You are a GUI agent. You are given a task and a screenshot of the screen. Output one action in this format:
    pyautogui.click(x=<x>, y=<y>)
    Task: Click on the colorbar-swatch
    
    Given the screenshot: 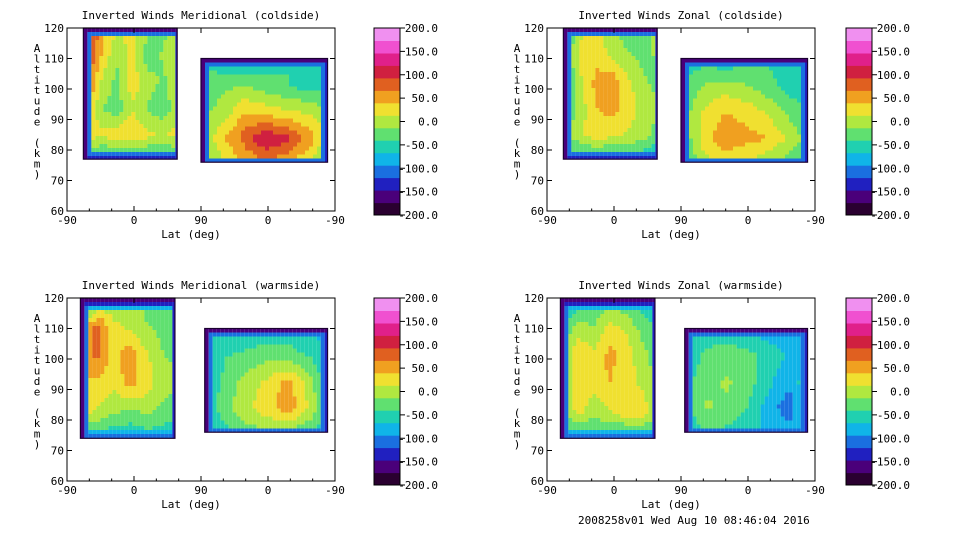 What is the action you would take?
    pyautogui.click(x=859, y=59)
    